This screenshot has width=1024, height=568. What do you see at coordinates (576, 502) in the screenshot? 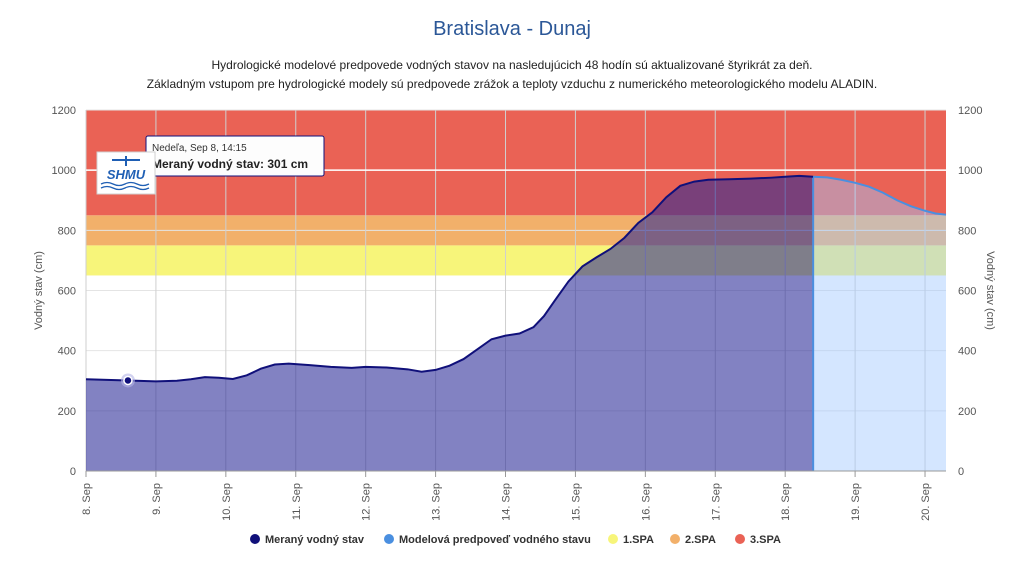
I see `x-tick-label: 15. Sep` at bounding box center [576, 502].